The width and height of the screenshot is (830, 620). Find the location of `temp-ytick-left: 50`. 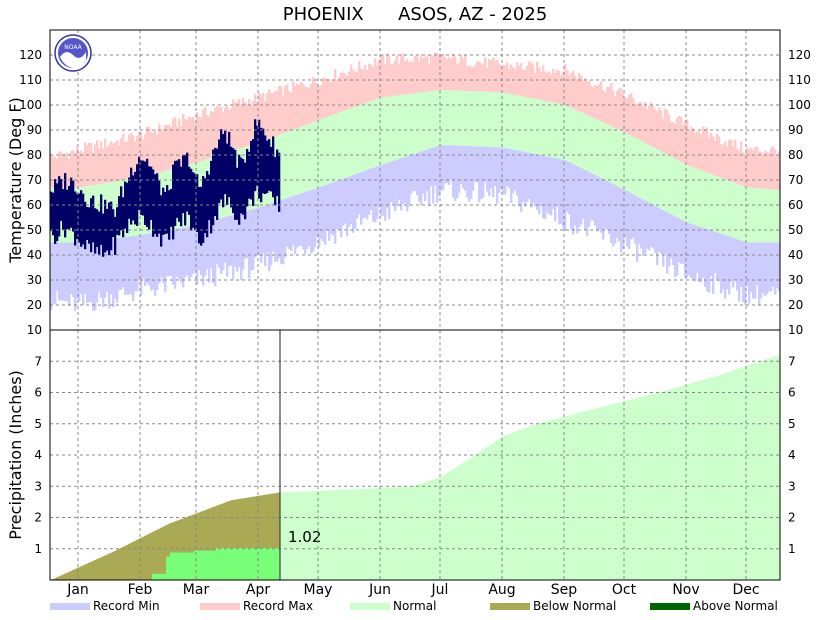

temp-ytick-left: 50 is located at coordinates (34, 230).